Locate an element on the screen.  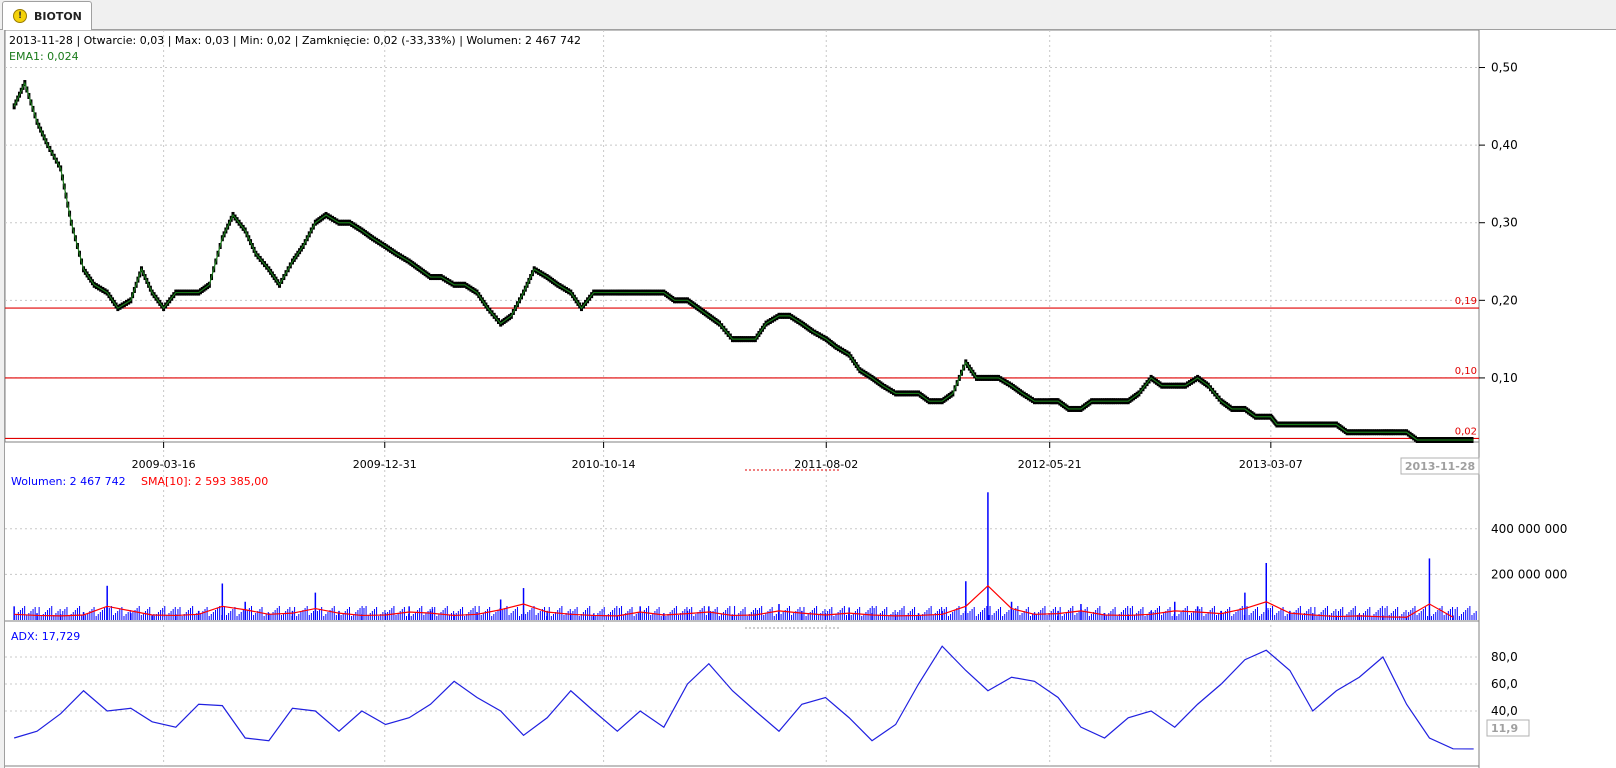
price-y-tick: 0,40 is located at coordinates (1504, 145).